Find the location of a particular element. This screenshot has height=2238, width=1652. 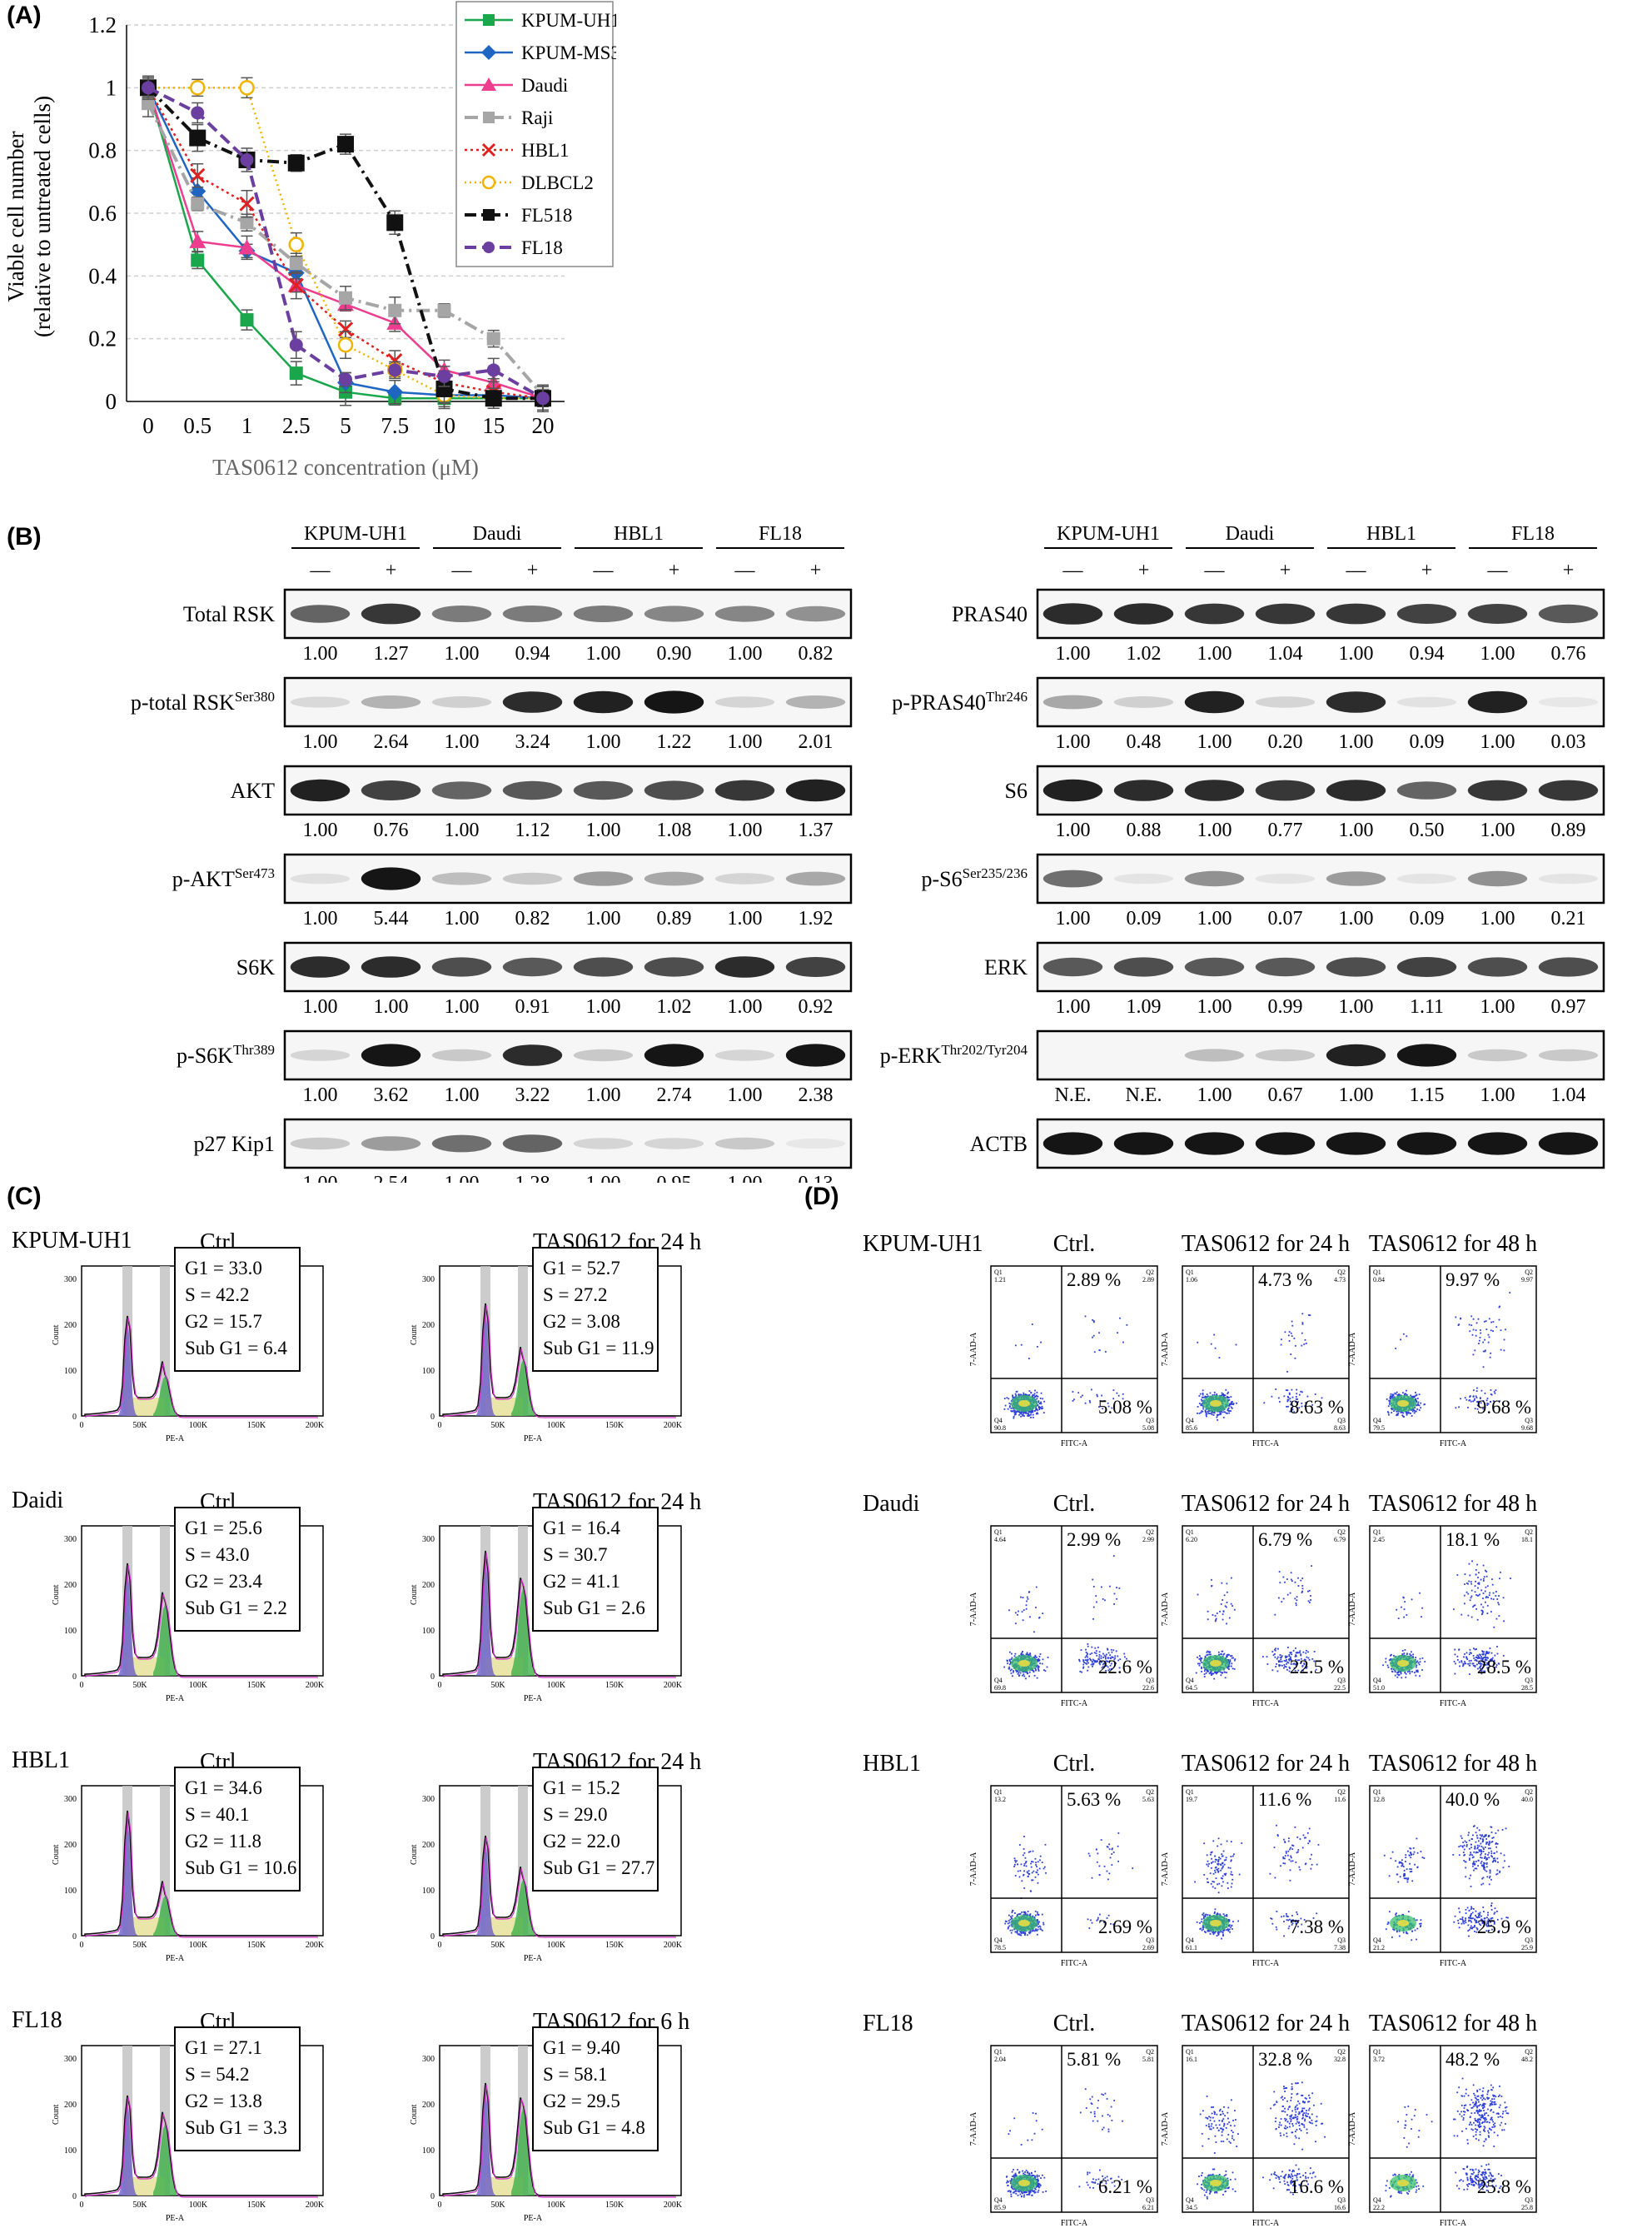

data-point is located at coordinates (444, 376).